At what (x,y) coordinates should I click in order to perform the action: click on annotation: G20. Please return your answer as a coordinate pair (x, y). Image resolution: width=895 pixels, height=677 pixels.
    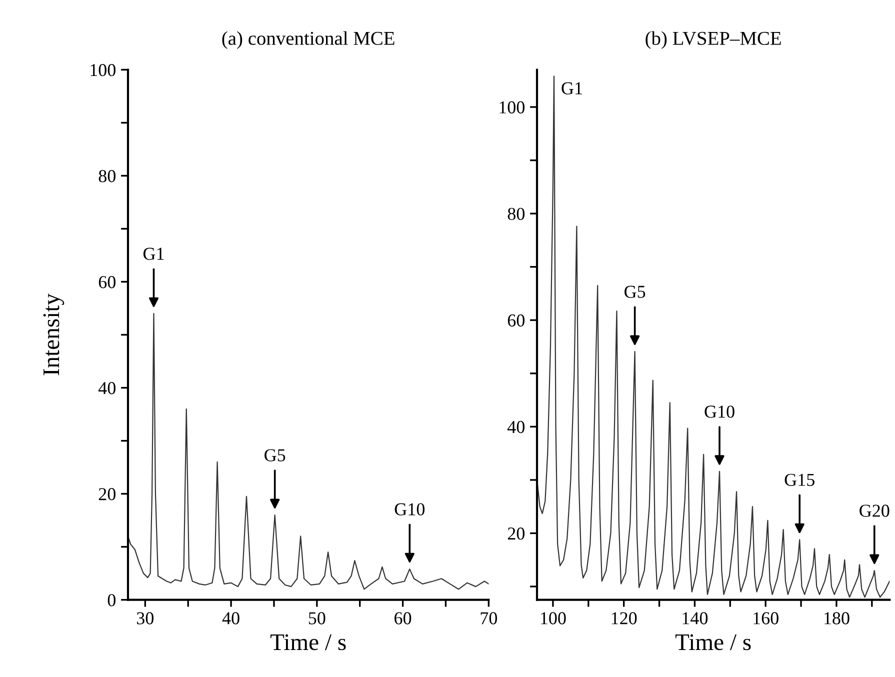
    Looking at the image, I should click on (875, 510).